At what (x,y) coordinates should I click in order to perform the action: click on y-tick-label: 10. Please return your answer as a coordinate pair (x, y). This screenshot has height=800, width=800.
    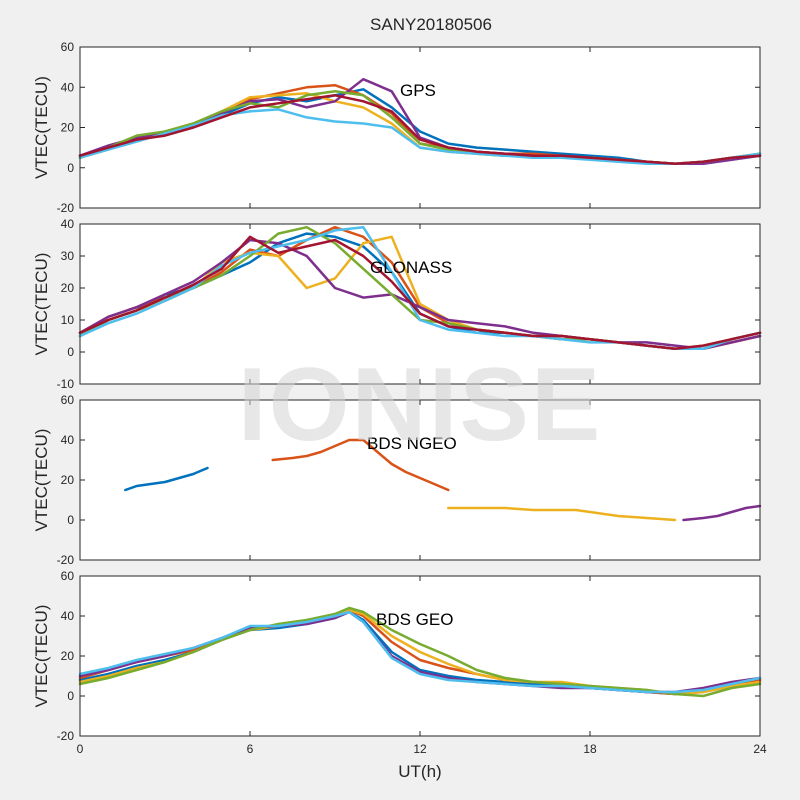
    Looking at the image, I should click on (68, 320).